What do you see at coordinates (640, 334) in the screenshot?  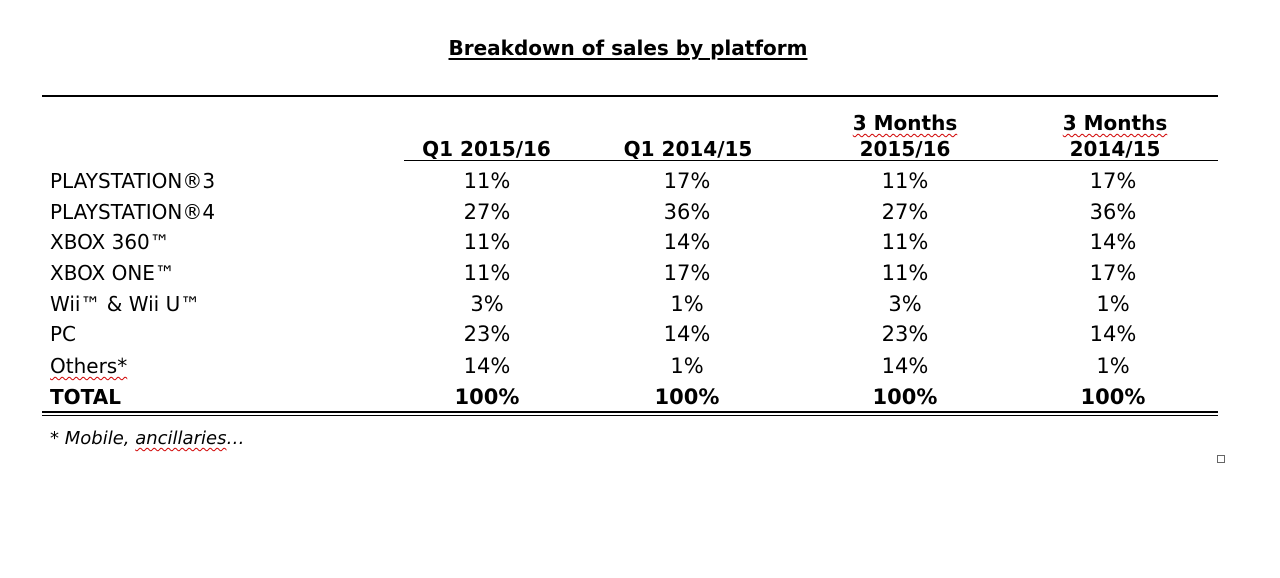 I see `table-row: PC 23% 14% 23% 14%` at bounding box center [640, 334].